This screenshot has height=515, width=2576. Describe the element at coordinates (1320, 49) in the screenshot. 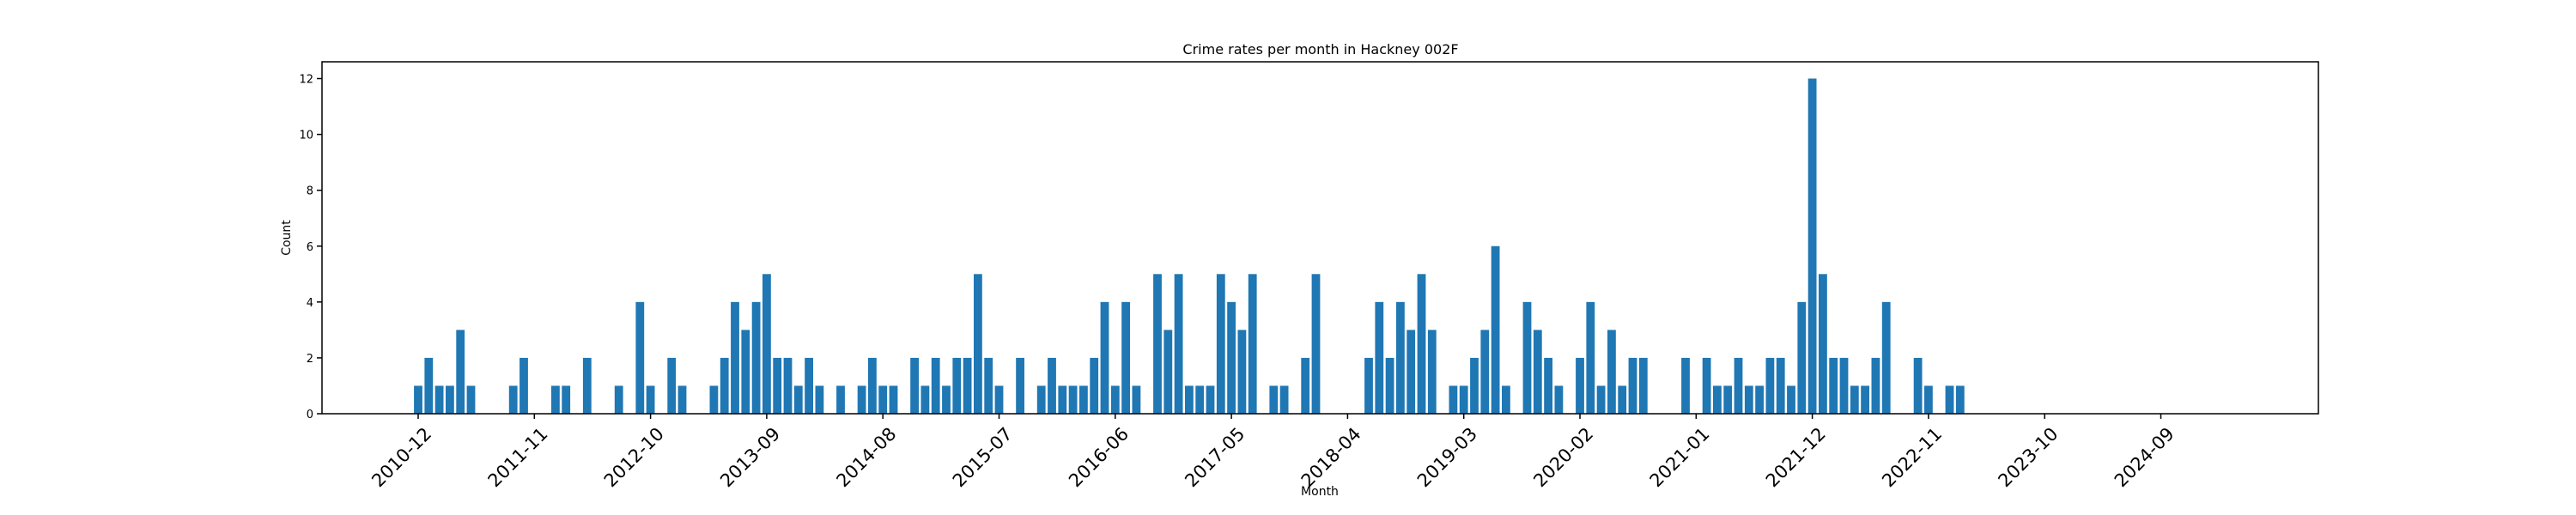

I see `chart-title: Crime rates per month in Hackney 002F` at that location.